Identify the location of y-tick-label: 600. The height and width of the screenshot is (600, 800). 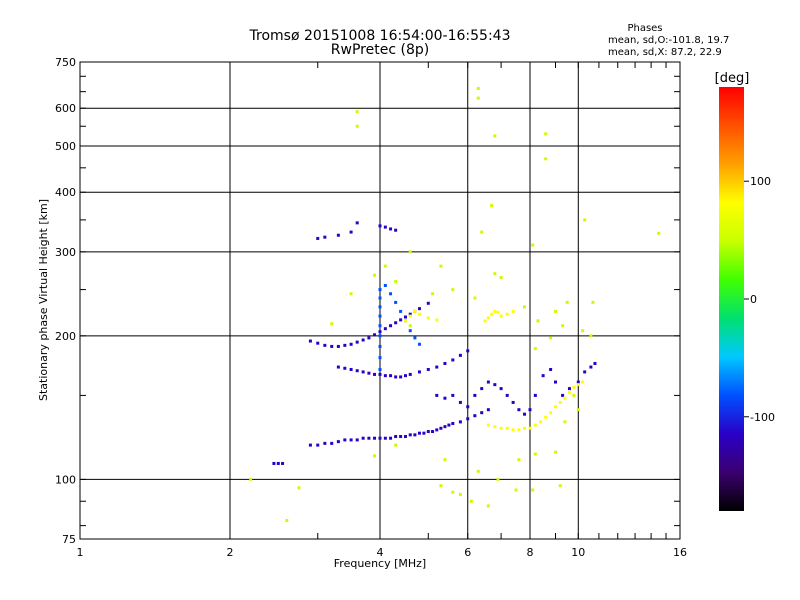
(65, 108).